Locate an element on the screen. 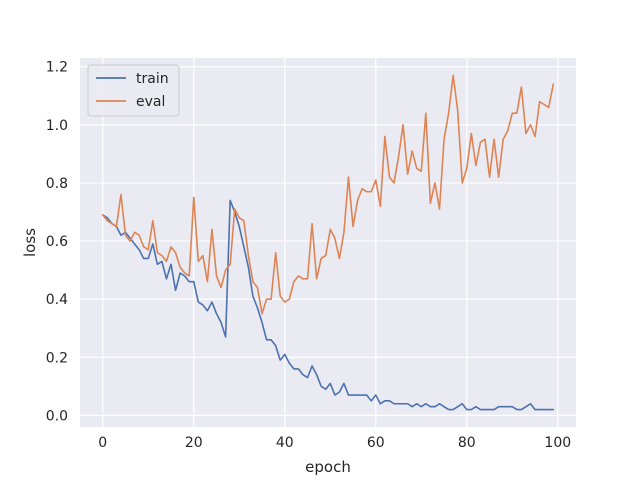 The height and width of the screenshot is (480, 640). x-tick-label: 80 is located at coordinates (467, 443).